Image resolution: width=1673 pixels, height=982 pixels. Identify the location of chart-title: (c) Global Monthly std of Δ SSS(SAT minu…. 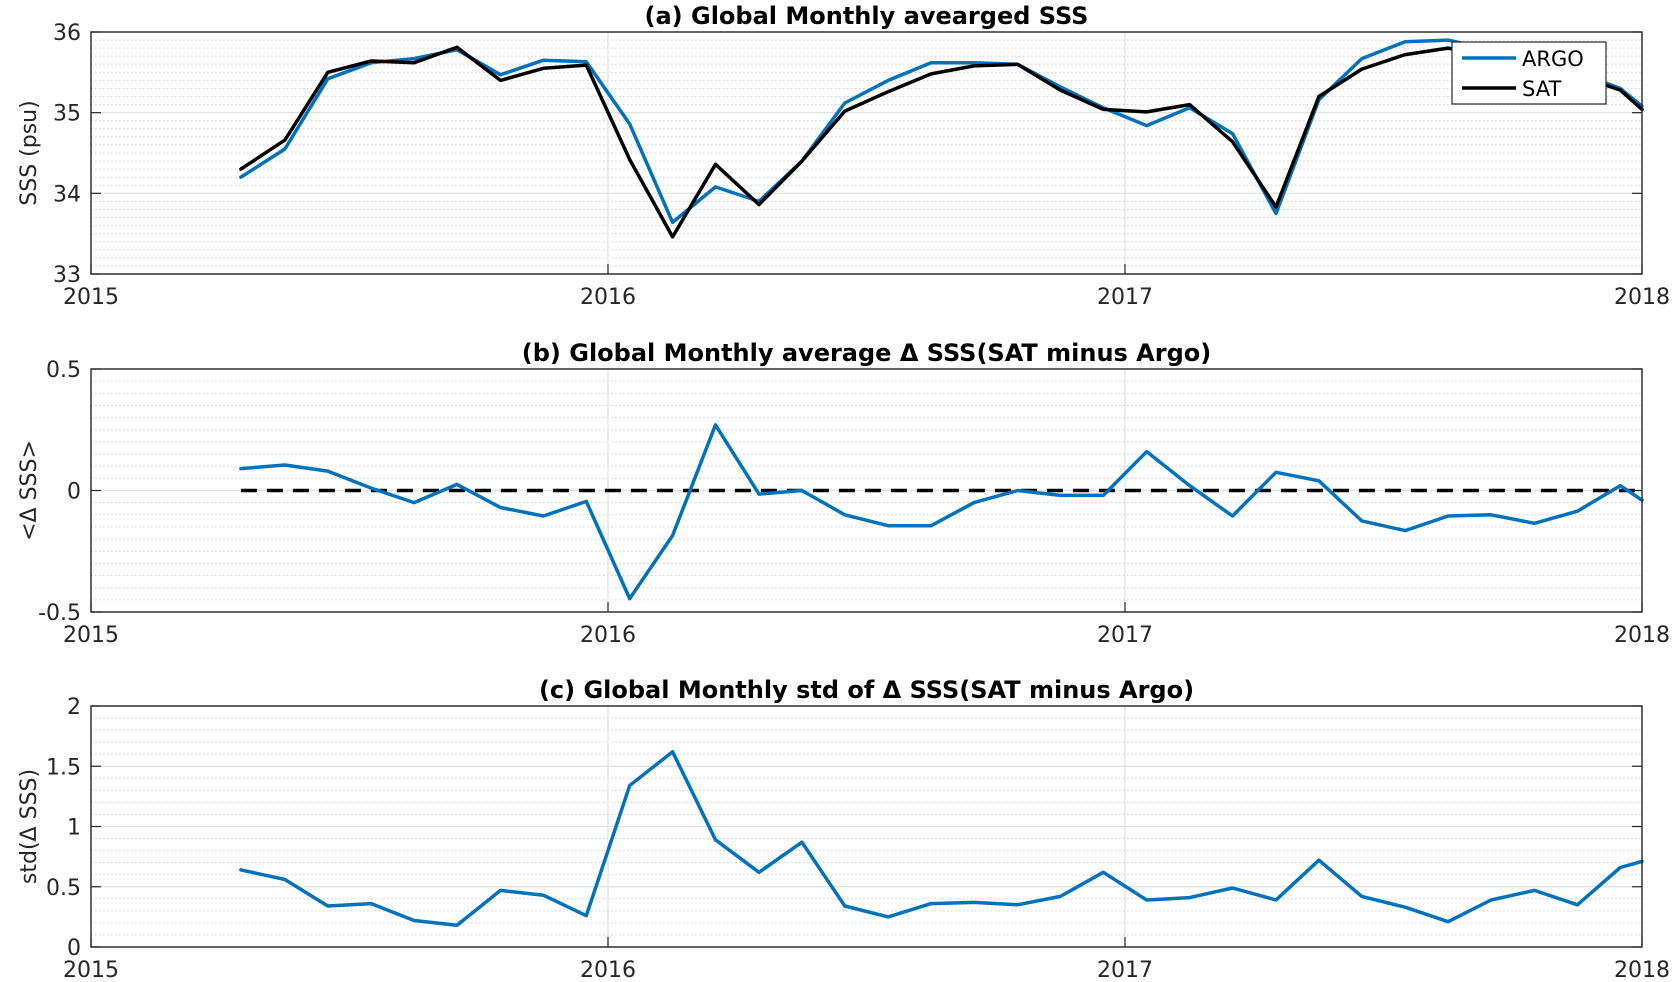
(866, 690).